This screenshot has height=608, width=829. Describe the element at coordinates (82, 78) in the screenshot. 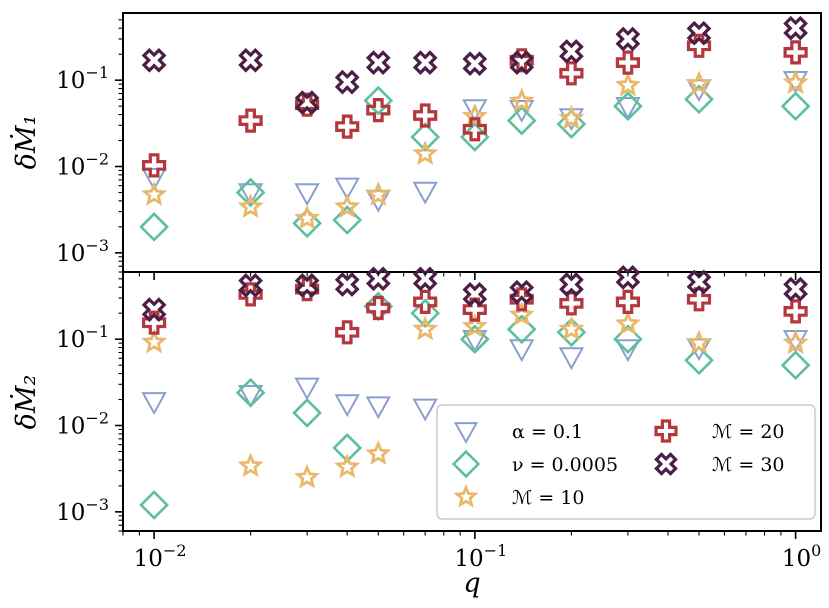

I see `y-tick-label: 10⁻¹` at that location.